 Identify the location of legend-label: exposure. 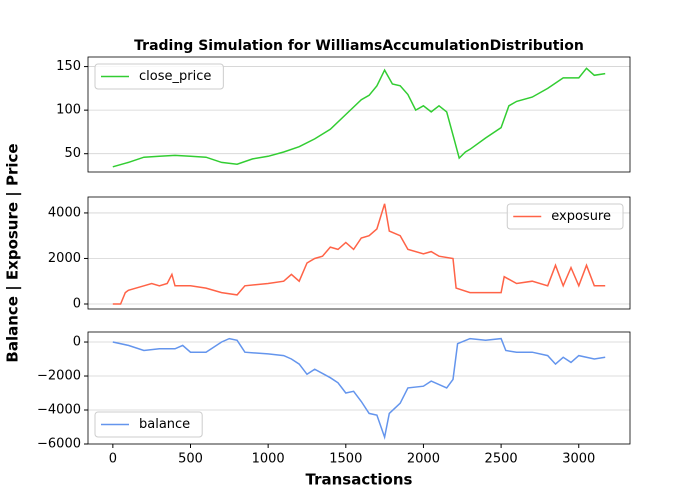
(581, 216).